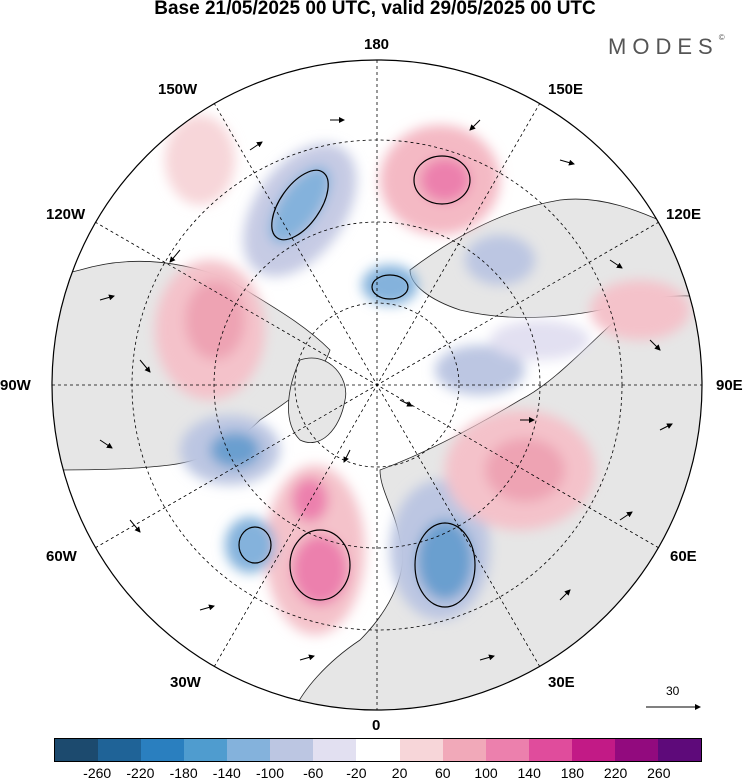 Image resolution: width=750 pixels, height=783 pixels. Describe the element at coordinates (270, 773) in the screenshot. I see `colorbar-tick-label: -100` at that location.